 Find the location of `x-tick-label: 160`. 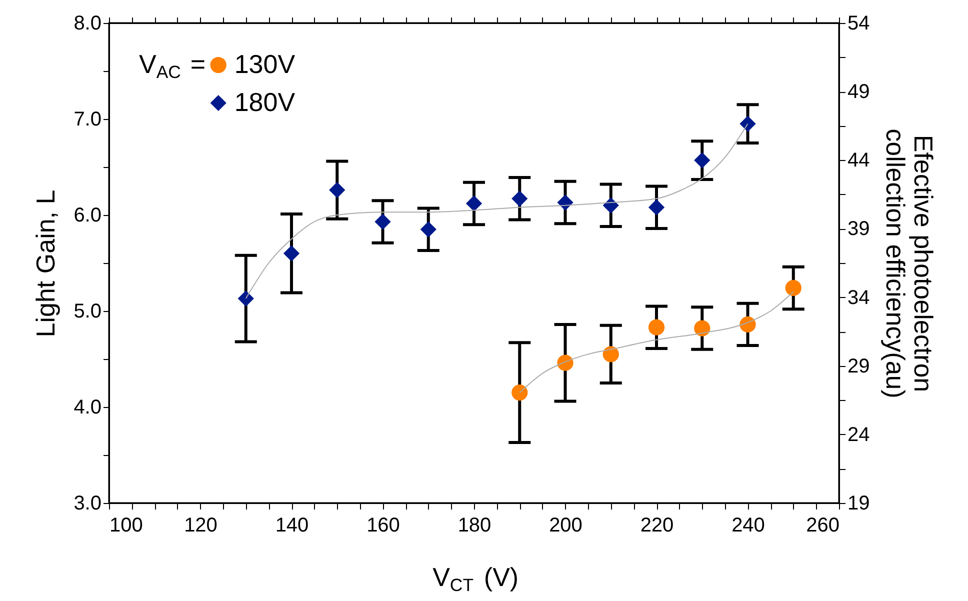

x-tick-label: 160 is located at coordinates (383, 525).